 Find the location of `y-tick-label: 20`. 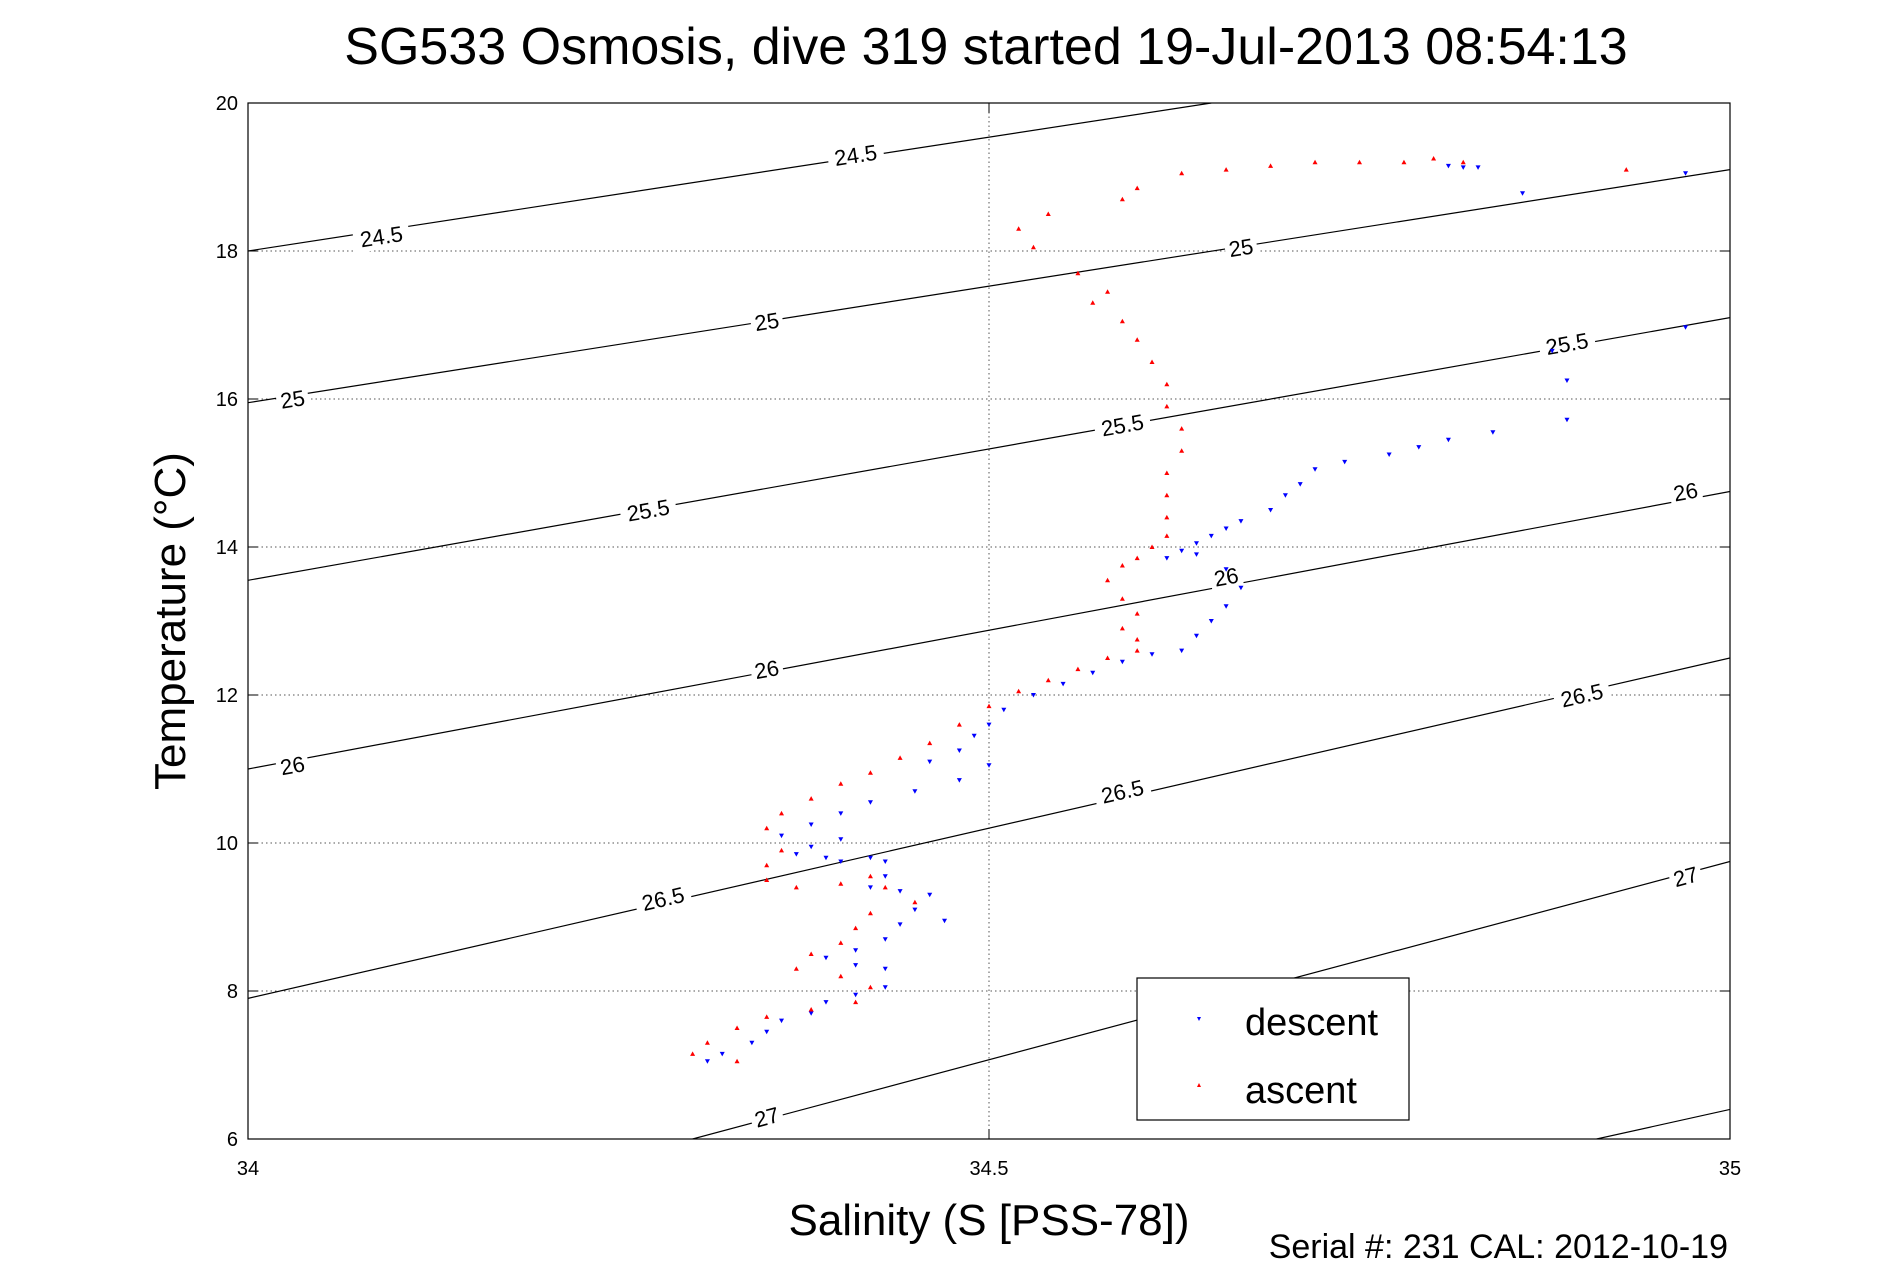

y-tick-label: 20 is located at coordinates (227, 104).